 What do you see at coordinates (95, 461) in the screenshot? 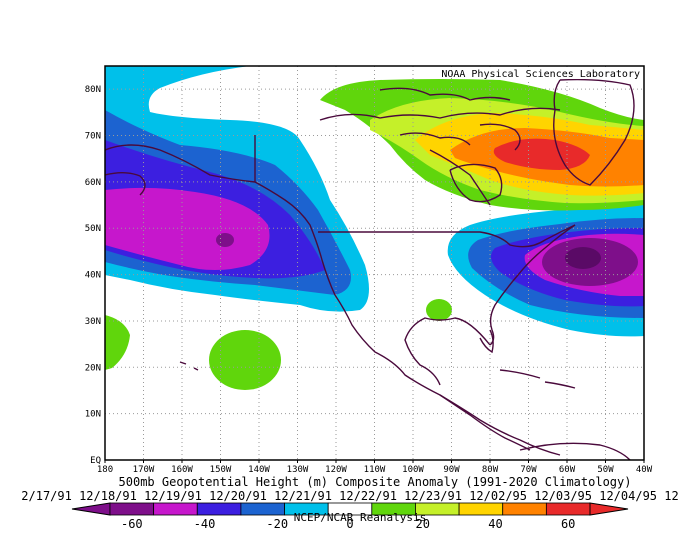
I see `lat-tick-label: EQ` at bounding box center [95, 461].